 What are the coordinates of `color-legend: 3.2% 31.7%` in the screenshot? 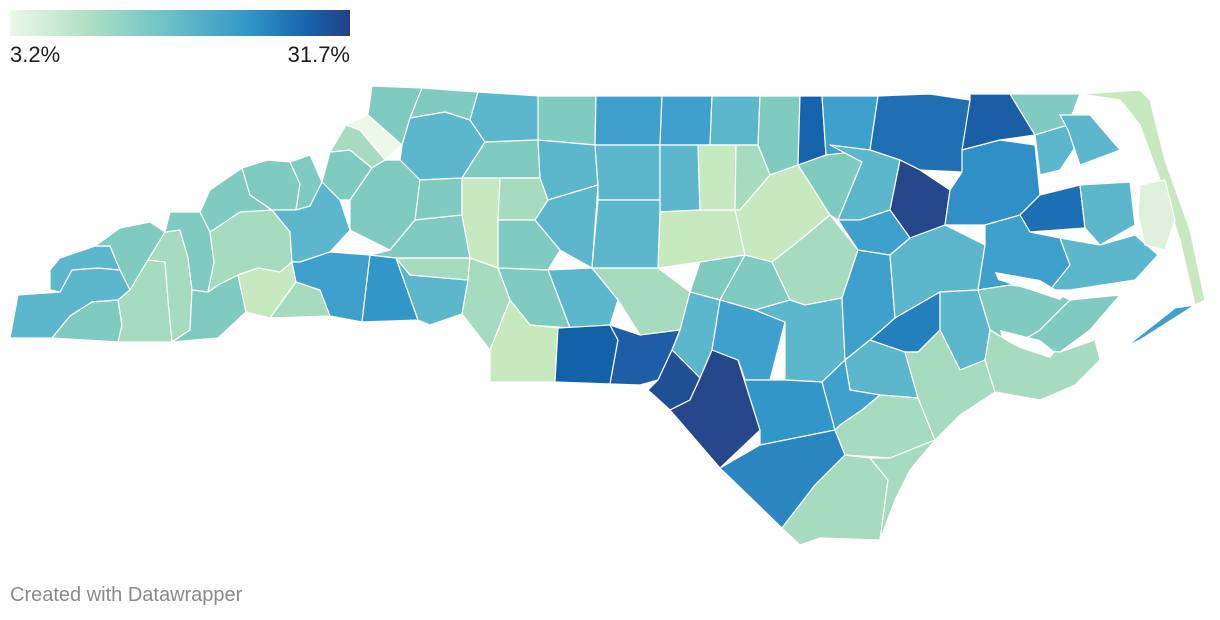 It's located at (180, 40).